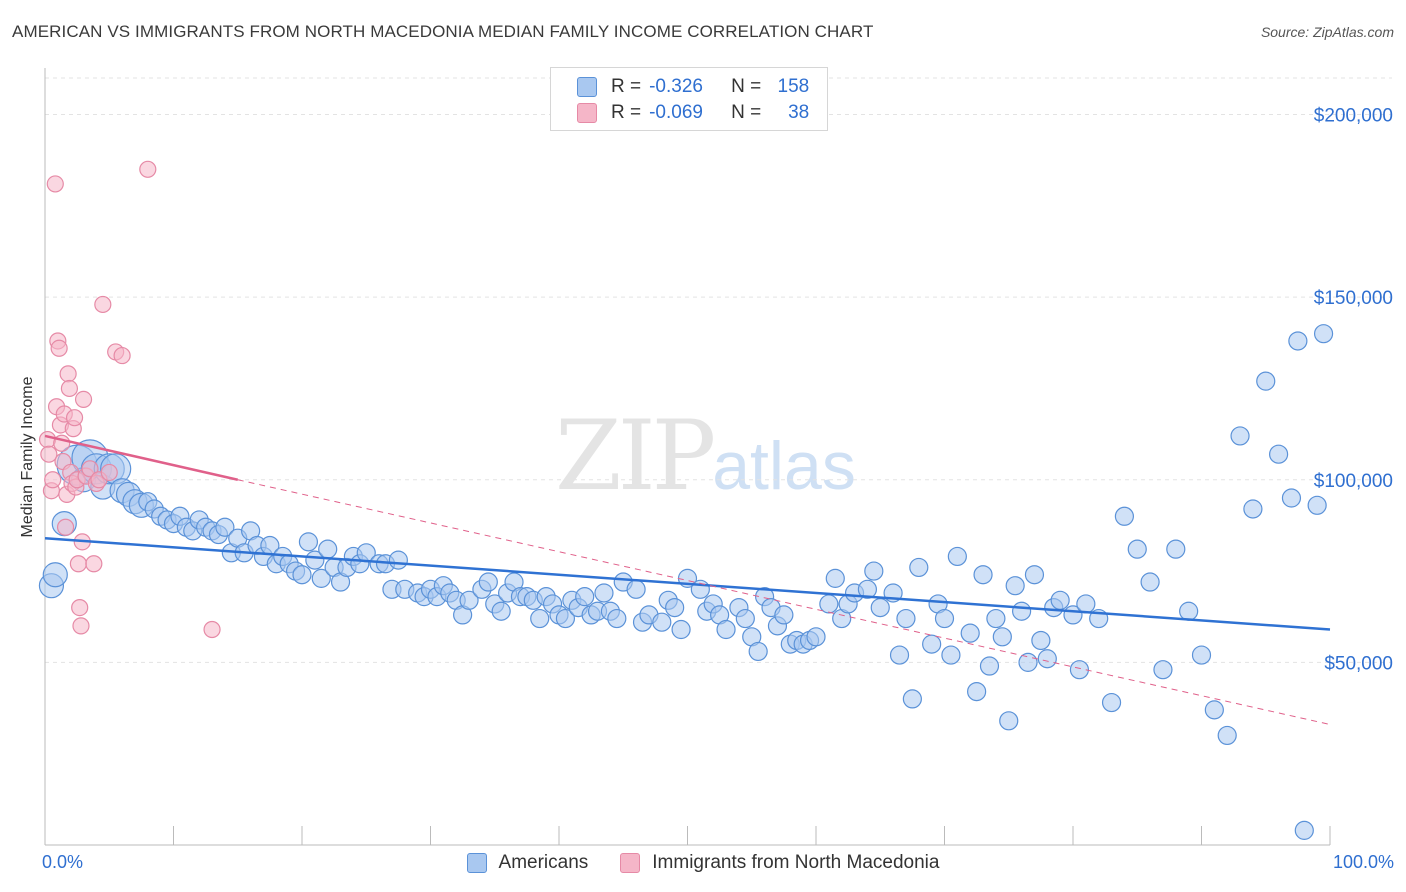 Image resolution: width=1406 pixels, height=892 pixels. What do you see at coordinates (796, 862) in the screenshot?
I see `series-legend-label: Immigrants from North Macedonia` at bounding box center [796, 862].